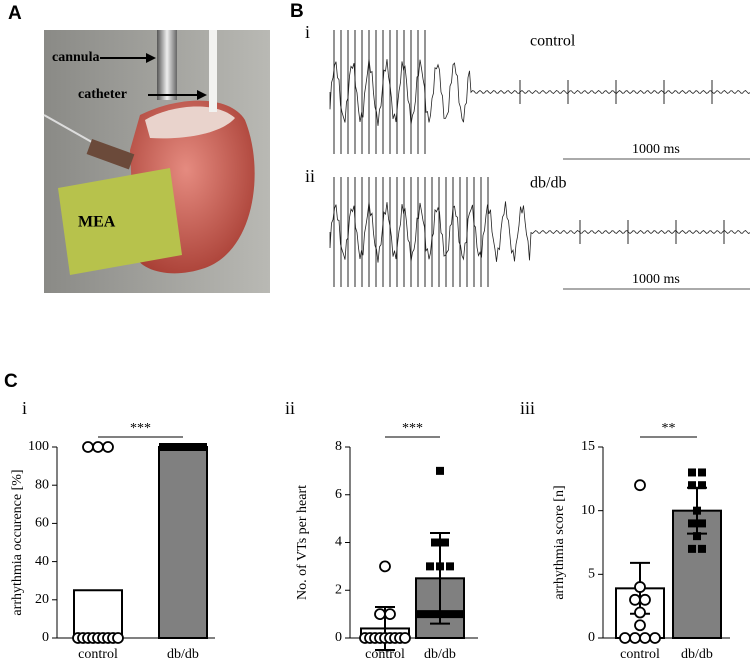 The width and height of the screenshot is (750, 662). Describe the element at coordinates (15, 13) in the screenshot. I see `panel-label: A` at that location.